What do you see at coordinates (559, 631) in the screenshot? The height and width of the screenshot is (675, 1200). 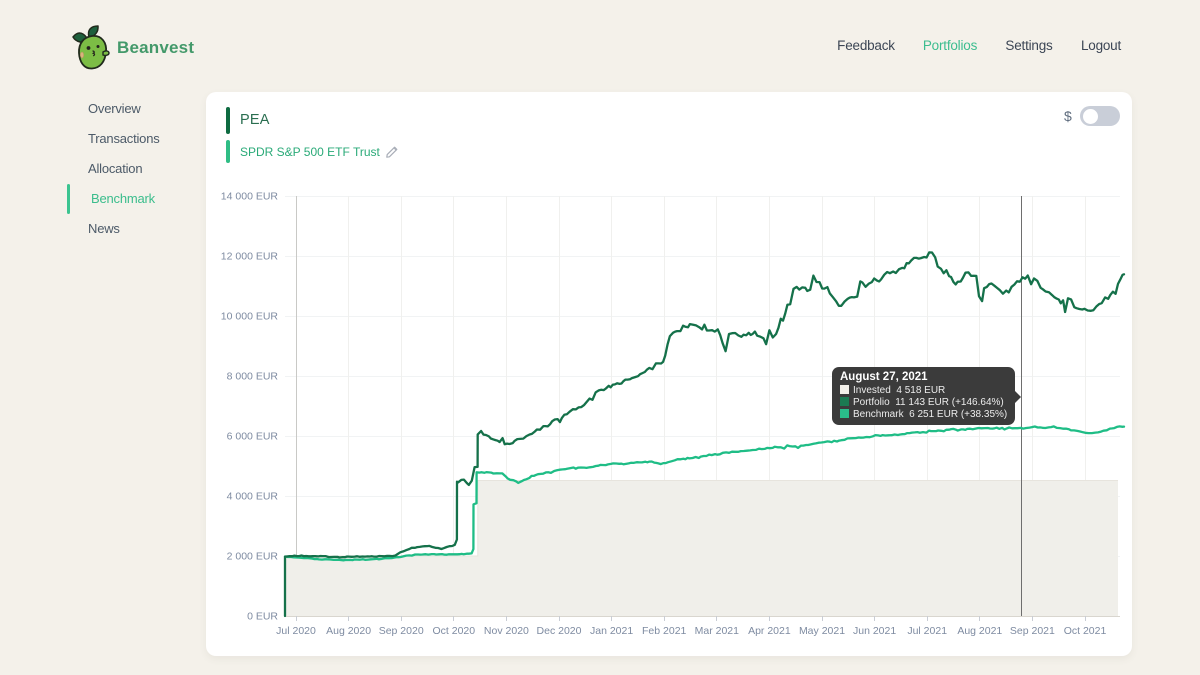 I see `svg-text: Dec 2020` at bounding box center [559, 631].